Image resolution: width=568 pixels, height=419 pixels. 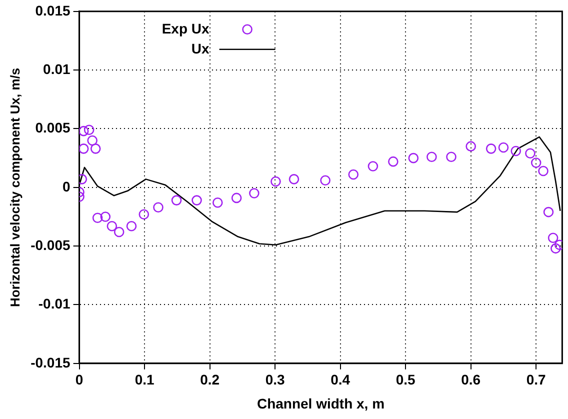 What do you see at coordinates (57, 68) in the screenshot?
I see `y-tick-label: 0.01` at bounding box center [57, 68].